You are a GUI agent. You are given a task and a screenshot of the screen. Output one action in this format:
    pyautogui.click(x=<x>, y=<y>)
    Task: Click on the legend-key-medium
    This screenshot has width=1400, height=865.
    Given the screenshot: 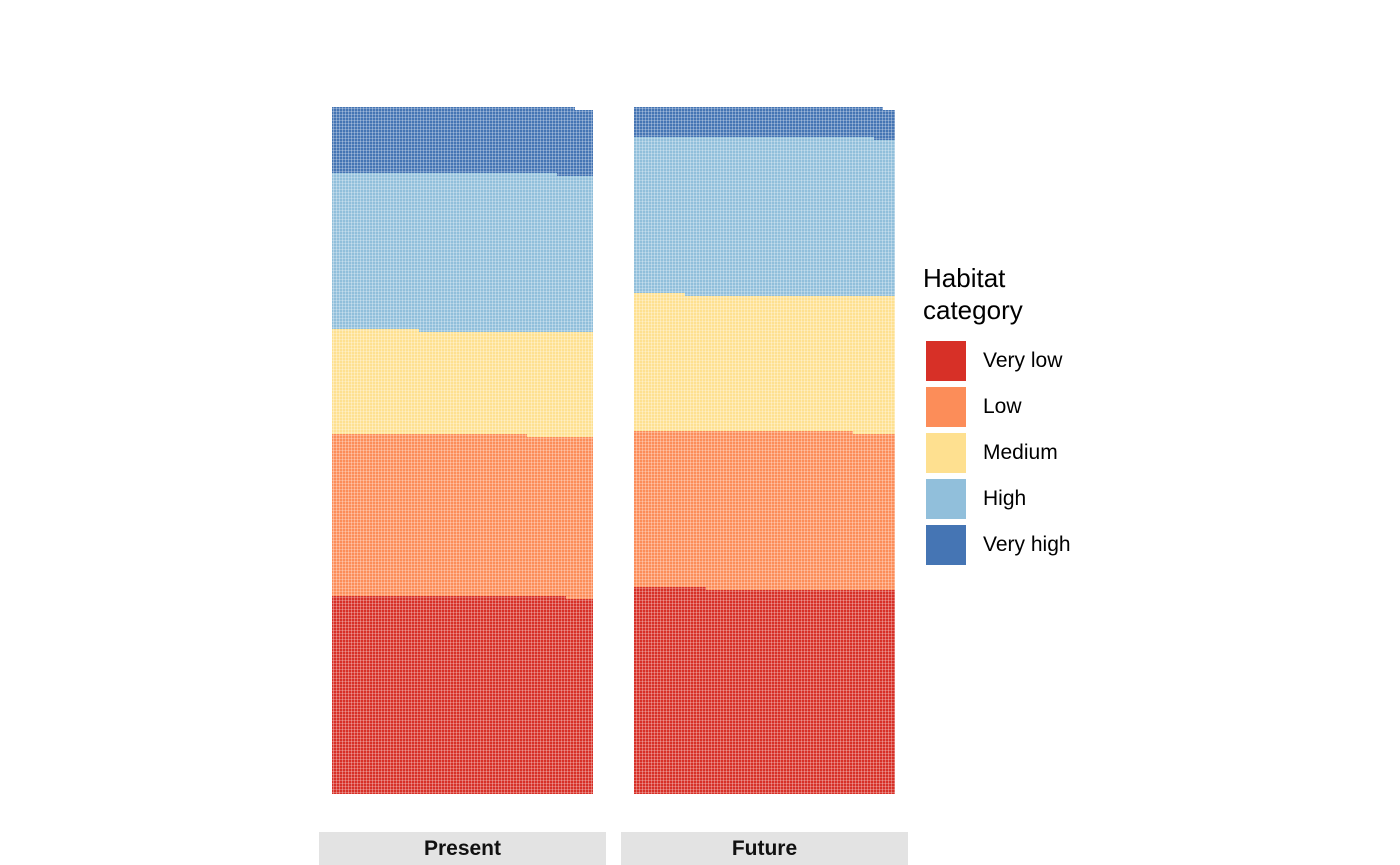 What is the action you would take?
    pyautogui.click(x=946, y=453)
    